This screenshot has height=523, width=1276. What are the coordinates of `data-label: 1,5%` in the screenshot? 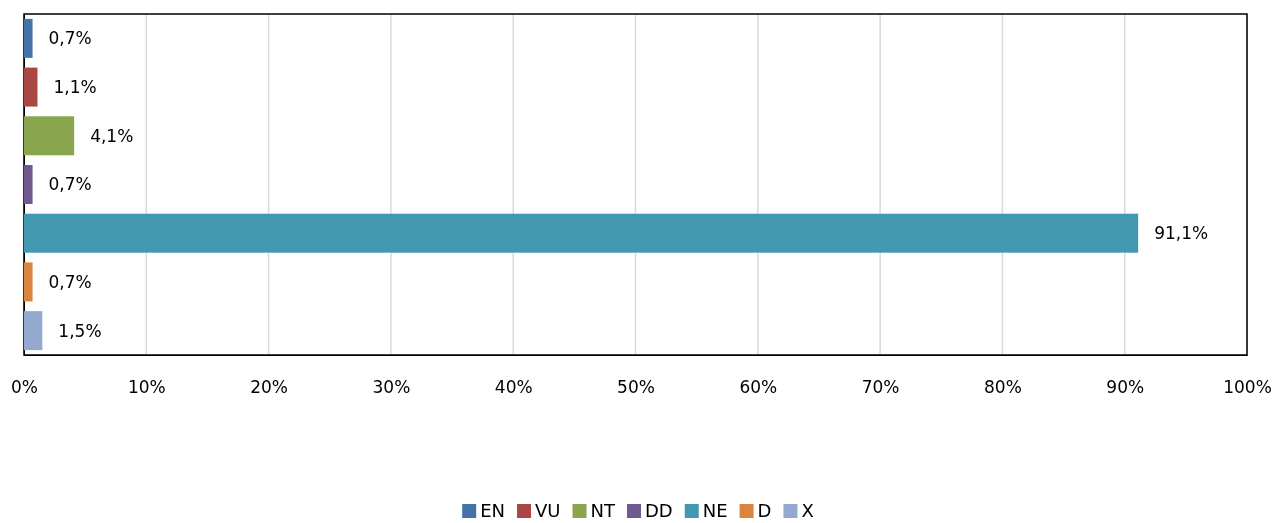 It's located at (80, 330).